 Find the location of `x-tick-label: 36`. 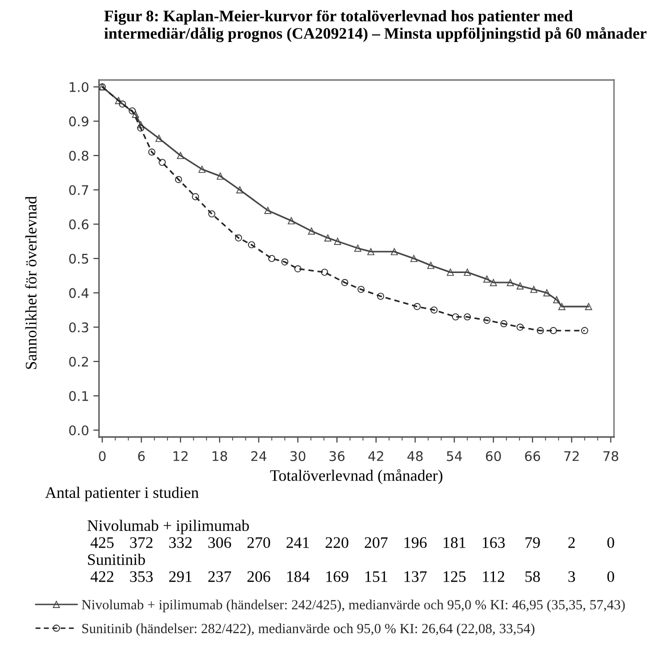

x-tick-label: 36 is located at coordinates (337, 456).